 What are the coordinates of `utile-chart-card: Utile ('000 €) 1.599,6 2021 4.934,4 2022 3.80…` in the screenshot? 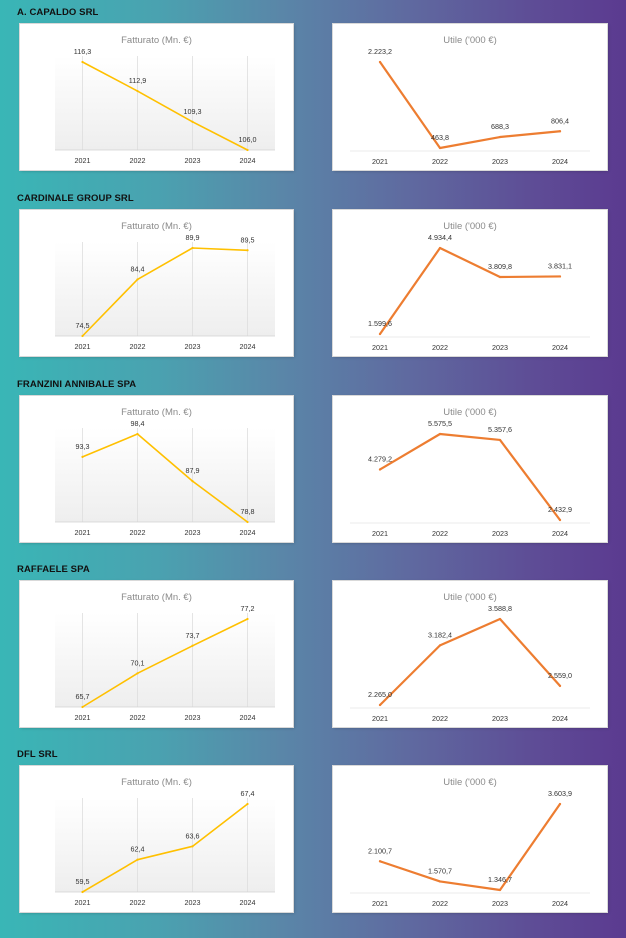 It's located at (470, 283).